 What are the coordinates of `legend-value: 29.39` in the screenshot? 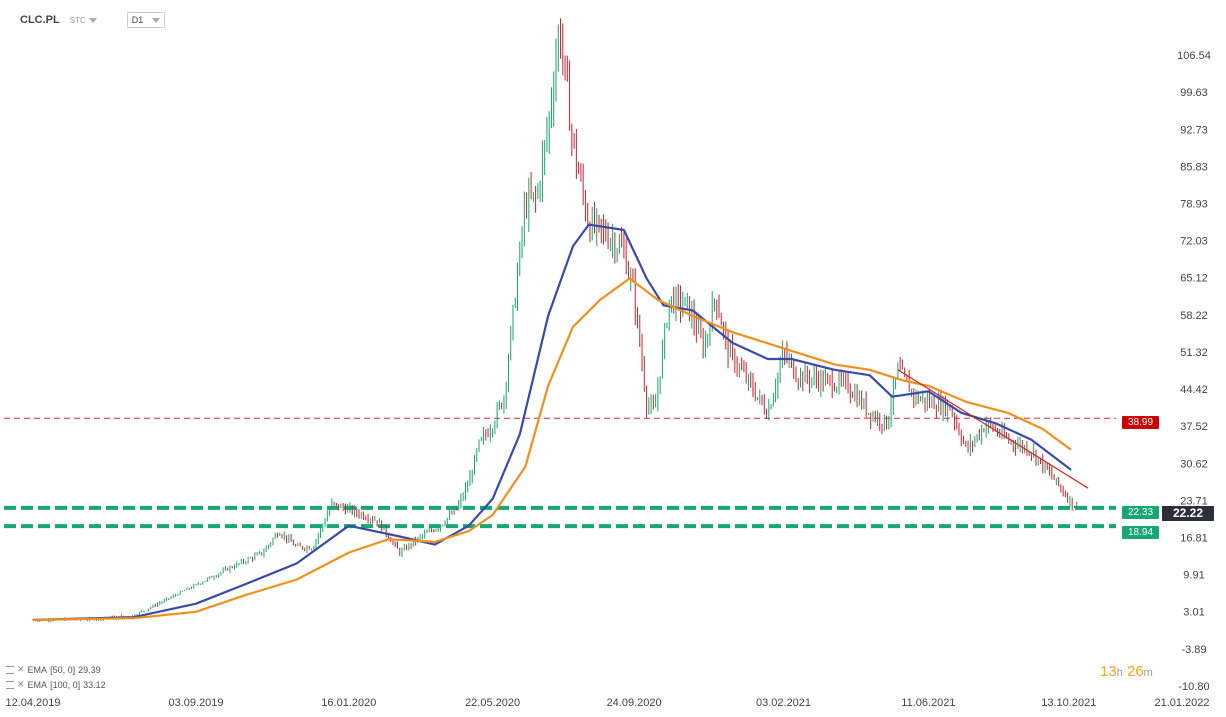 It's located at (89, 669).